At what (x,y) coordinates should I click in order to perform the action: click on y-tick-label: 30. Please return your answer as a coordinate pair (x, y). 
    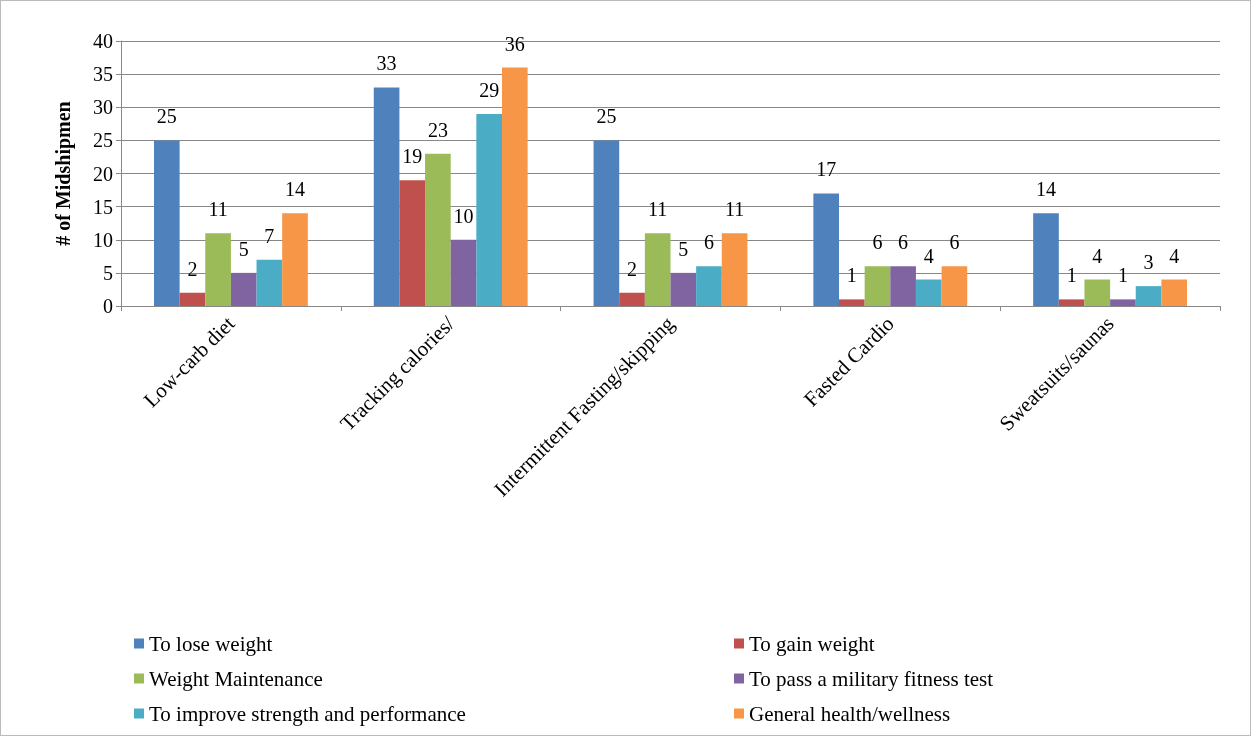
    Looking at the image, I should click on (103, 107).